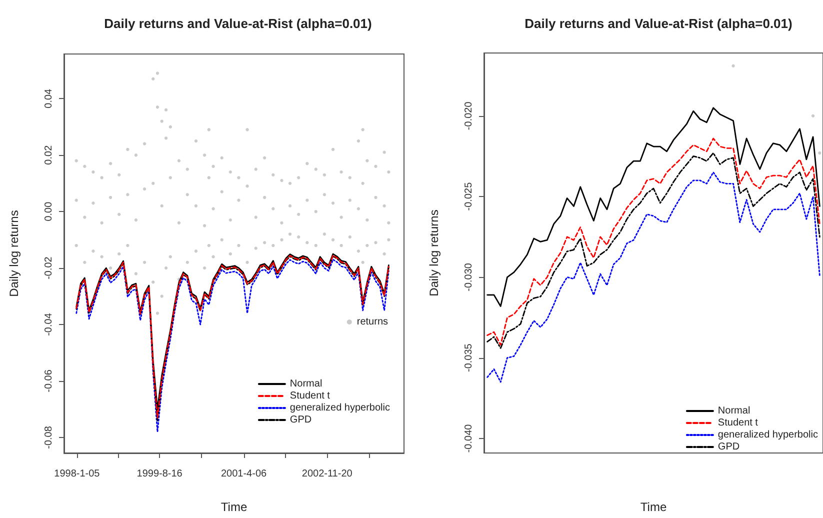  Describe the element at coordinates (469, 438) in the screenshot. I see `y-tick-label: -0.040` at that location.